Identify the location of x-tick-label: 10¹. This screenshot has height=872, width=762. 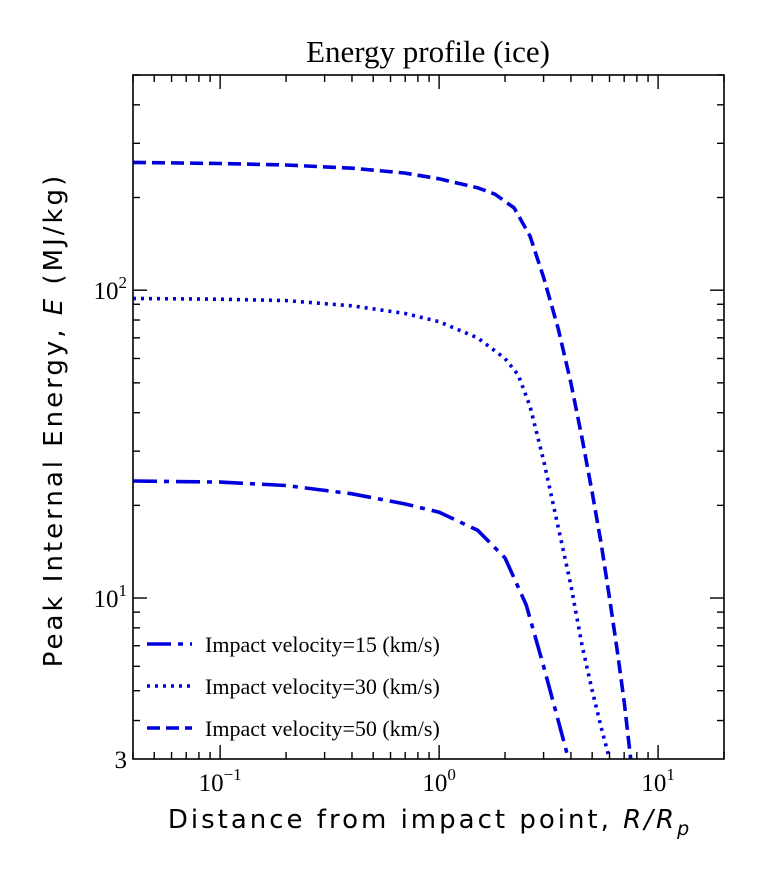
(658, 781).